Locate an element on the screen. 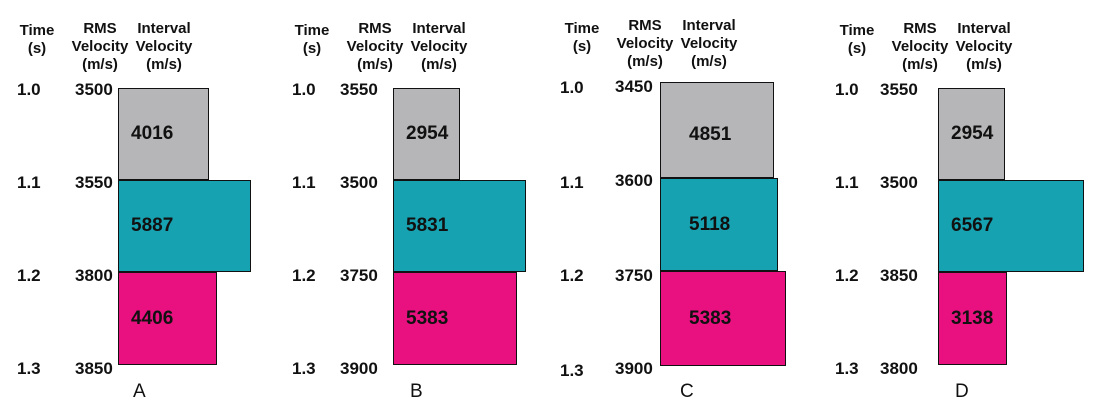 The image size is (1100, 420). interval-value: 5118 is located at coordinates (710, 224).